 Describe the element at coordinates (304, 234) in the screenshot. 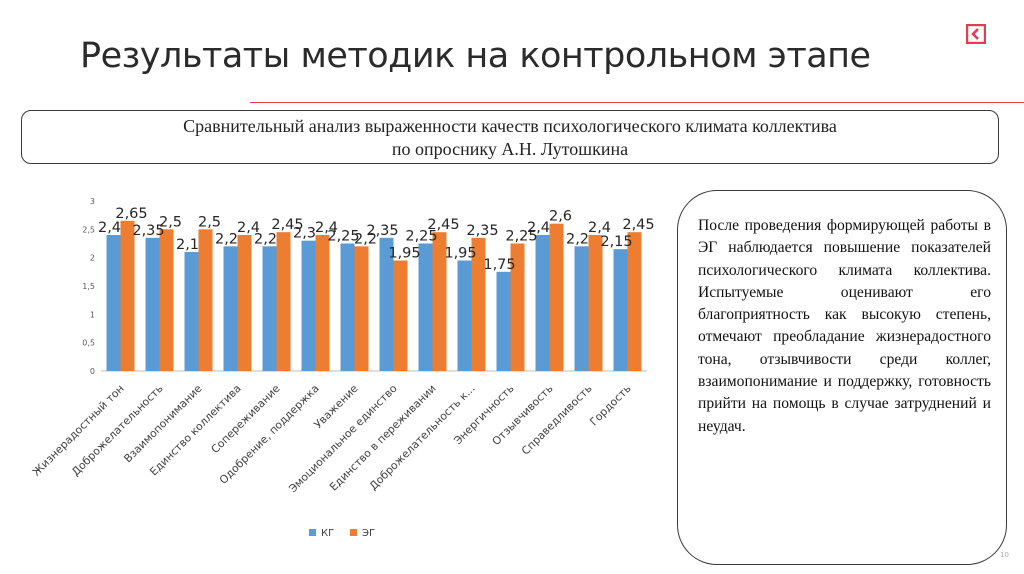

I see `data-label: 2,3` at that location.